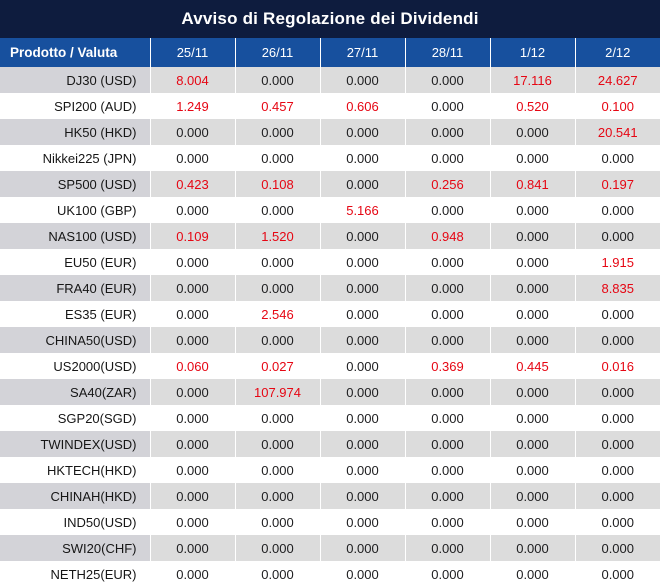 The image size is (660, 587). Describe the element at coordinates (192, 52) in the screenshot. I see `column-header-date-1: 25/11` at that location.